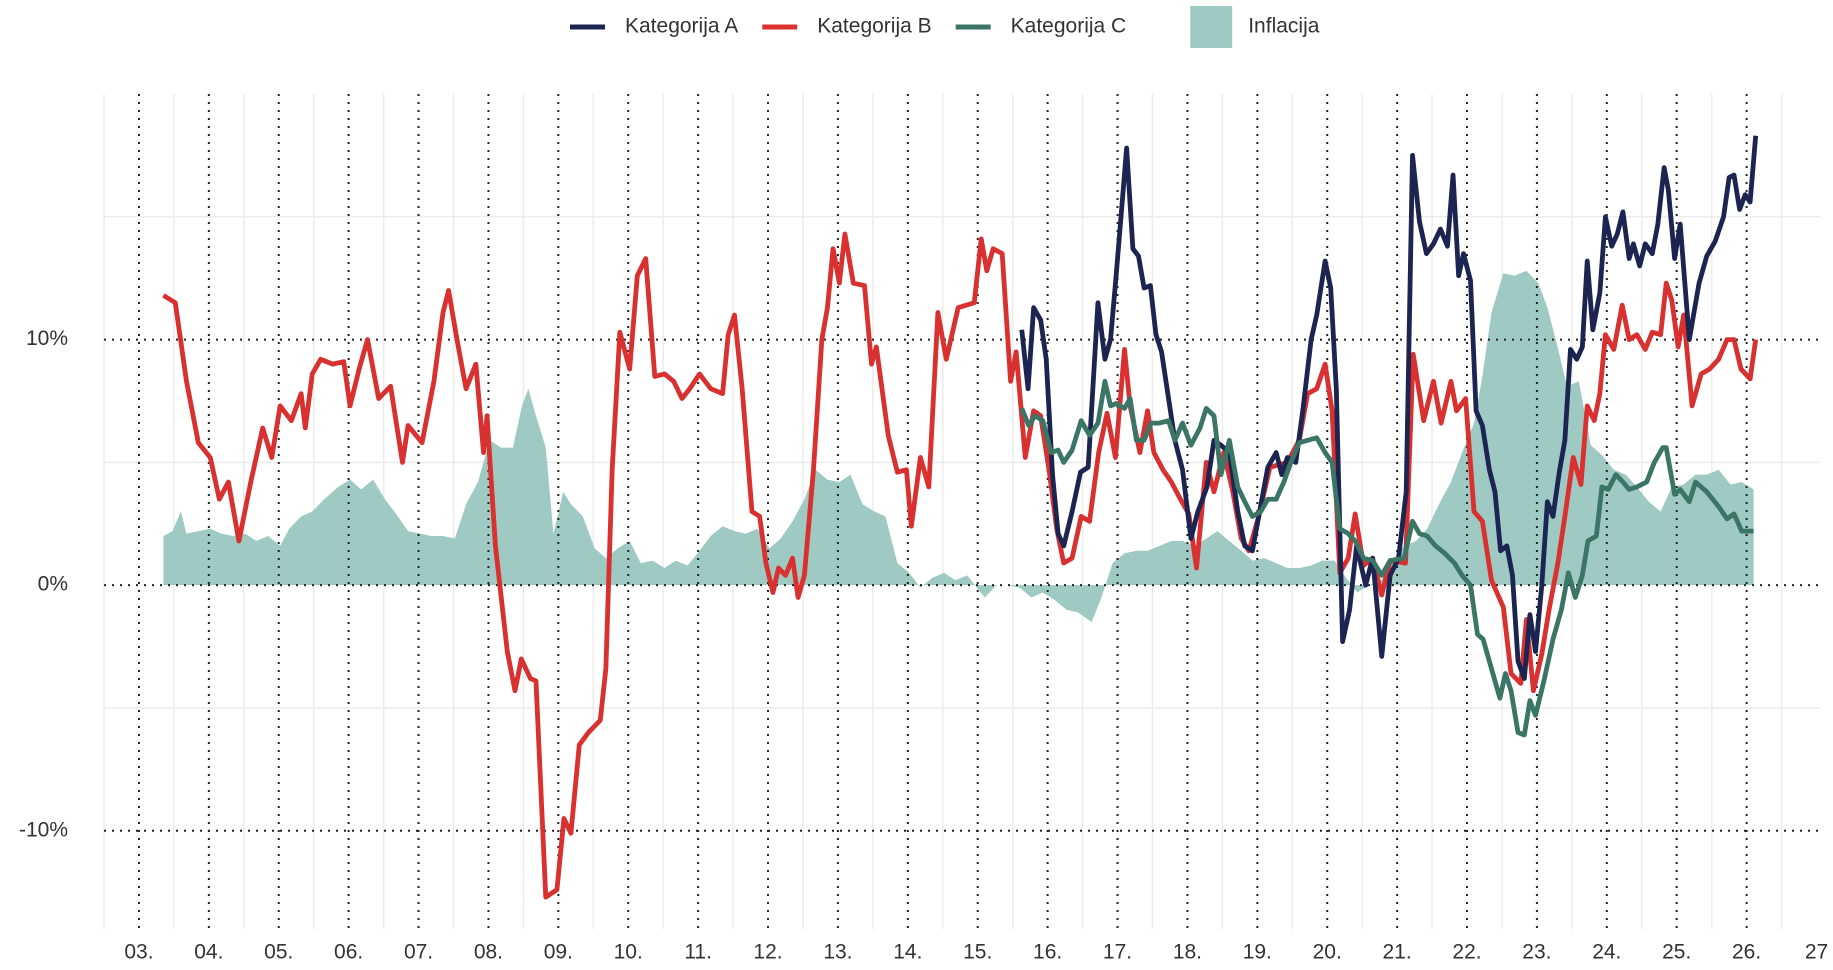 Image resolution: width=1833 pixels, height=970 pixels. Describe the element at coordinates (43, 829) in the screenshot. I see `y-tick-label: -10%` at that location.